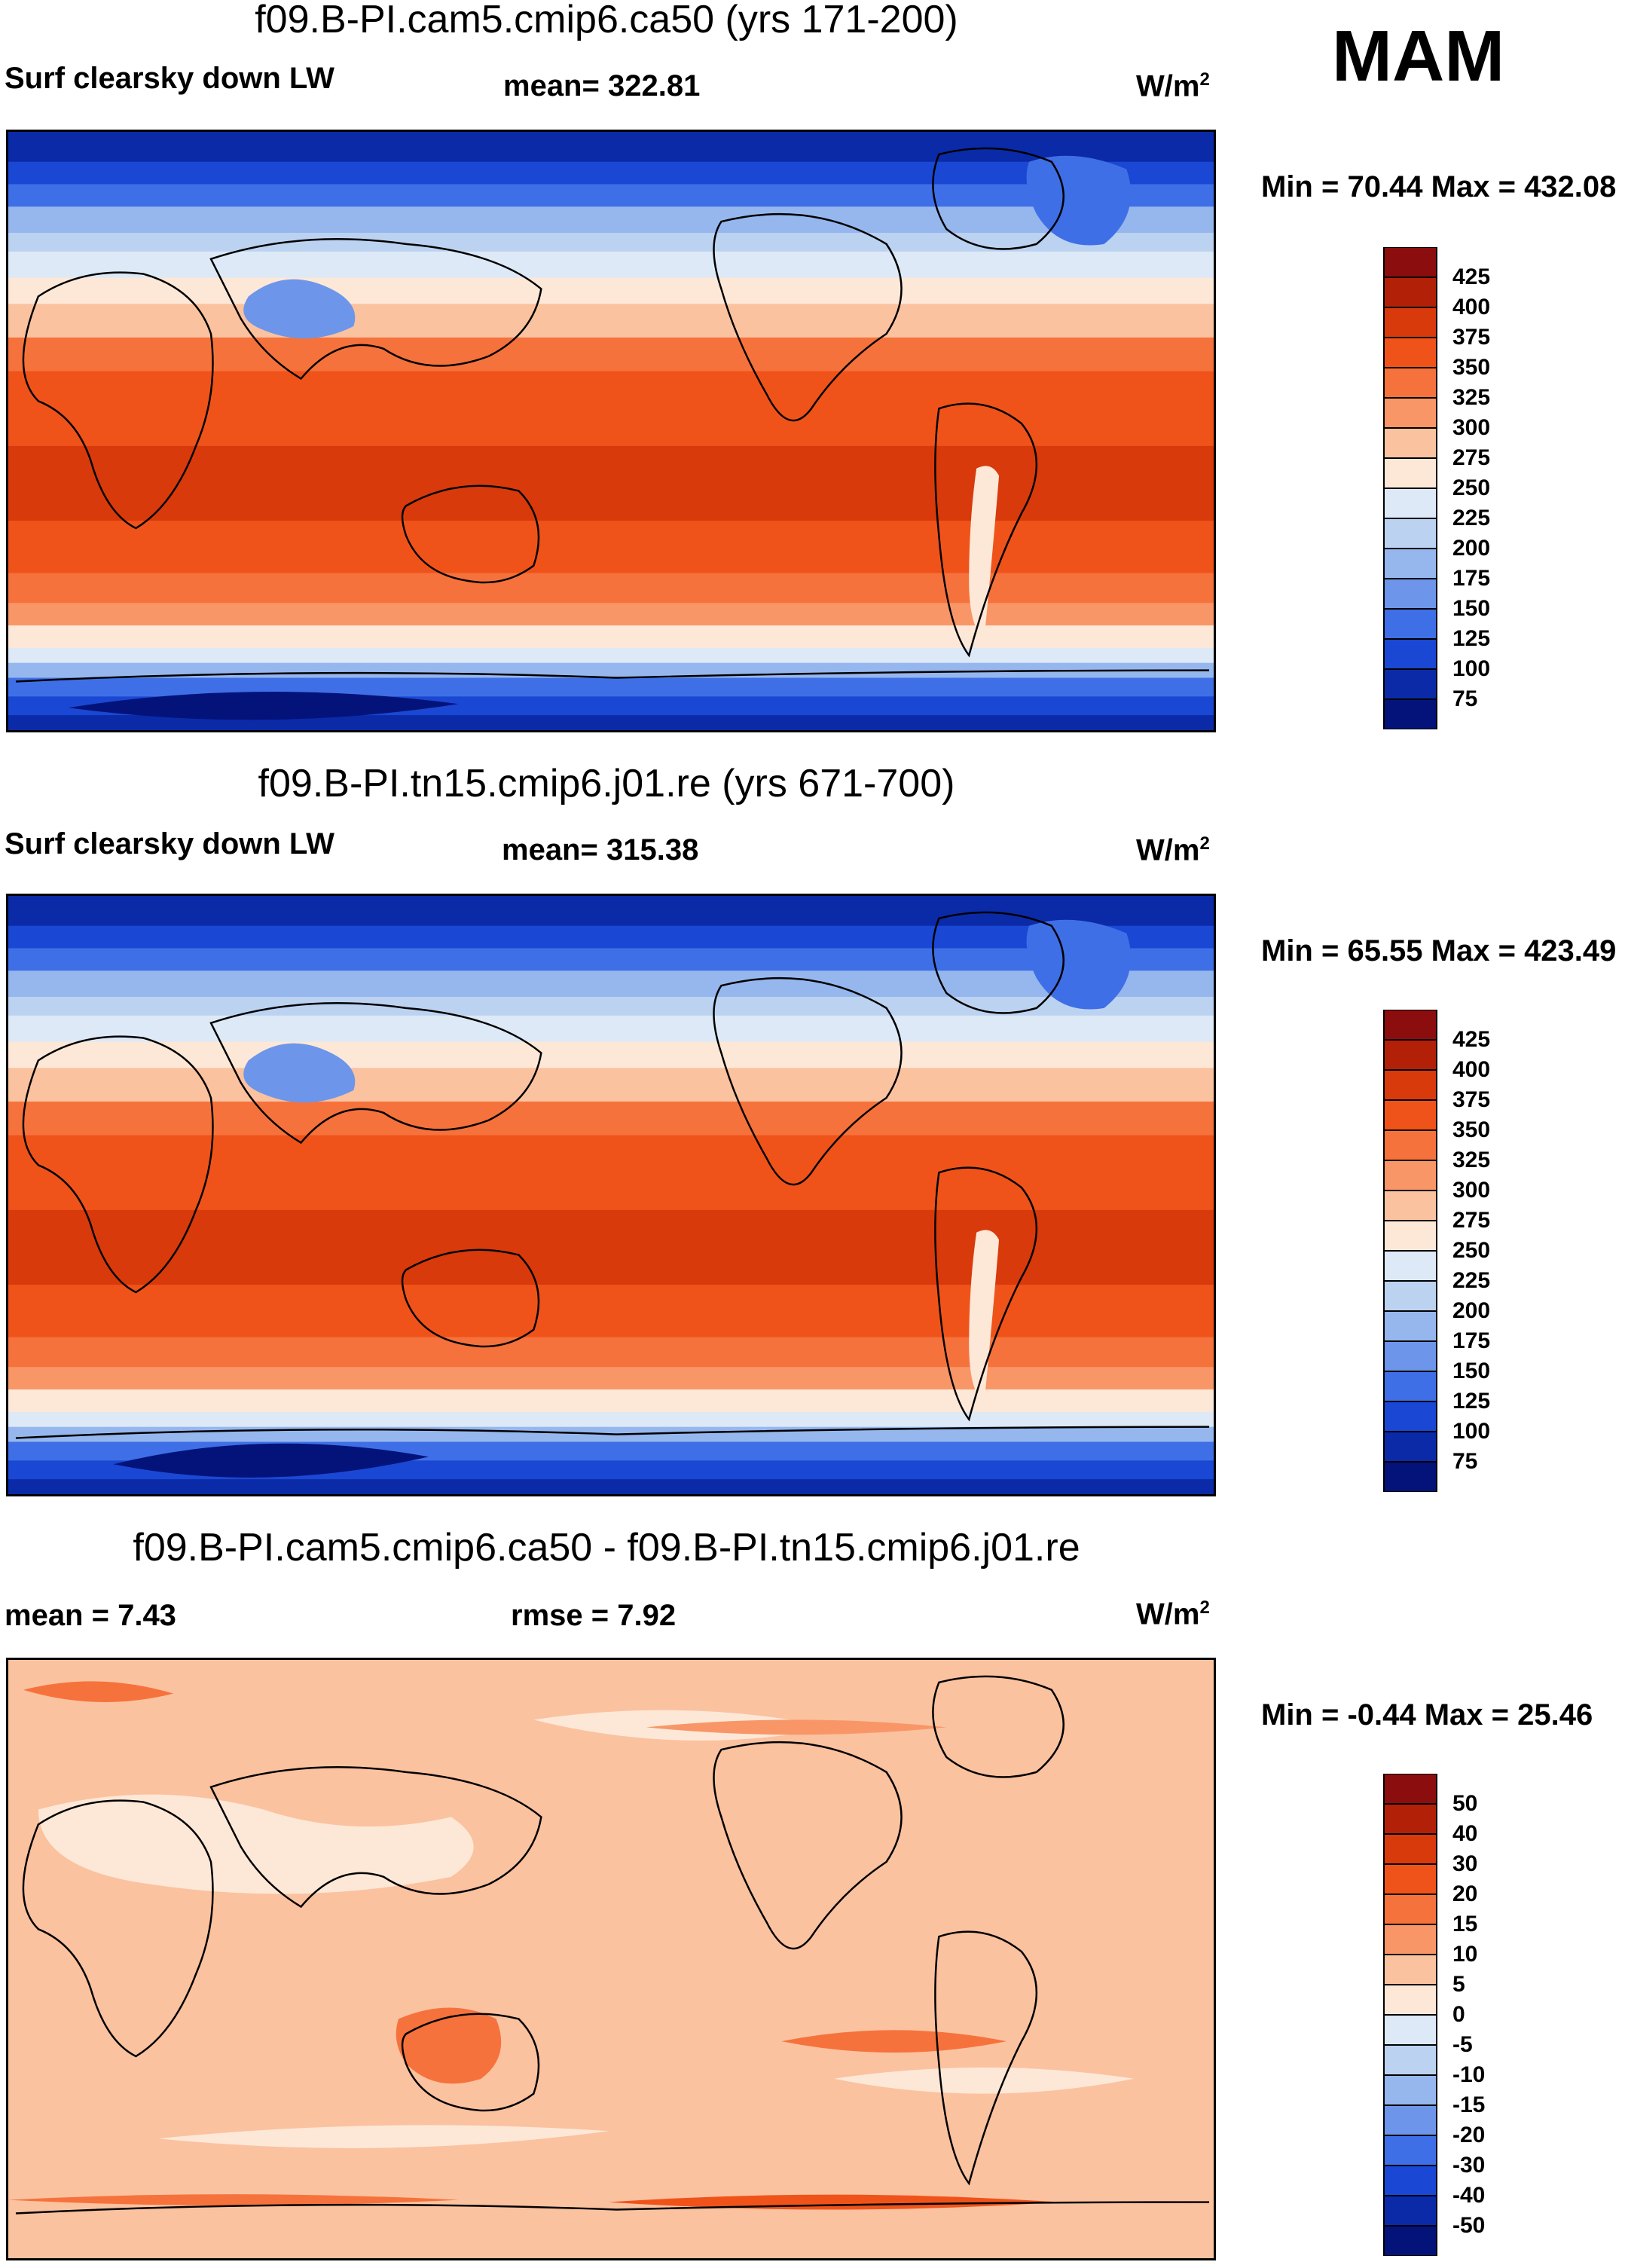 The width and height of the screenshot is (1625, 2268). I want to click on panel-2-title: f09.B-PI.tn15.cmip6.j01.re (yrs 671-700), so click(606, 783).